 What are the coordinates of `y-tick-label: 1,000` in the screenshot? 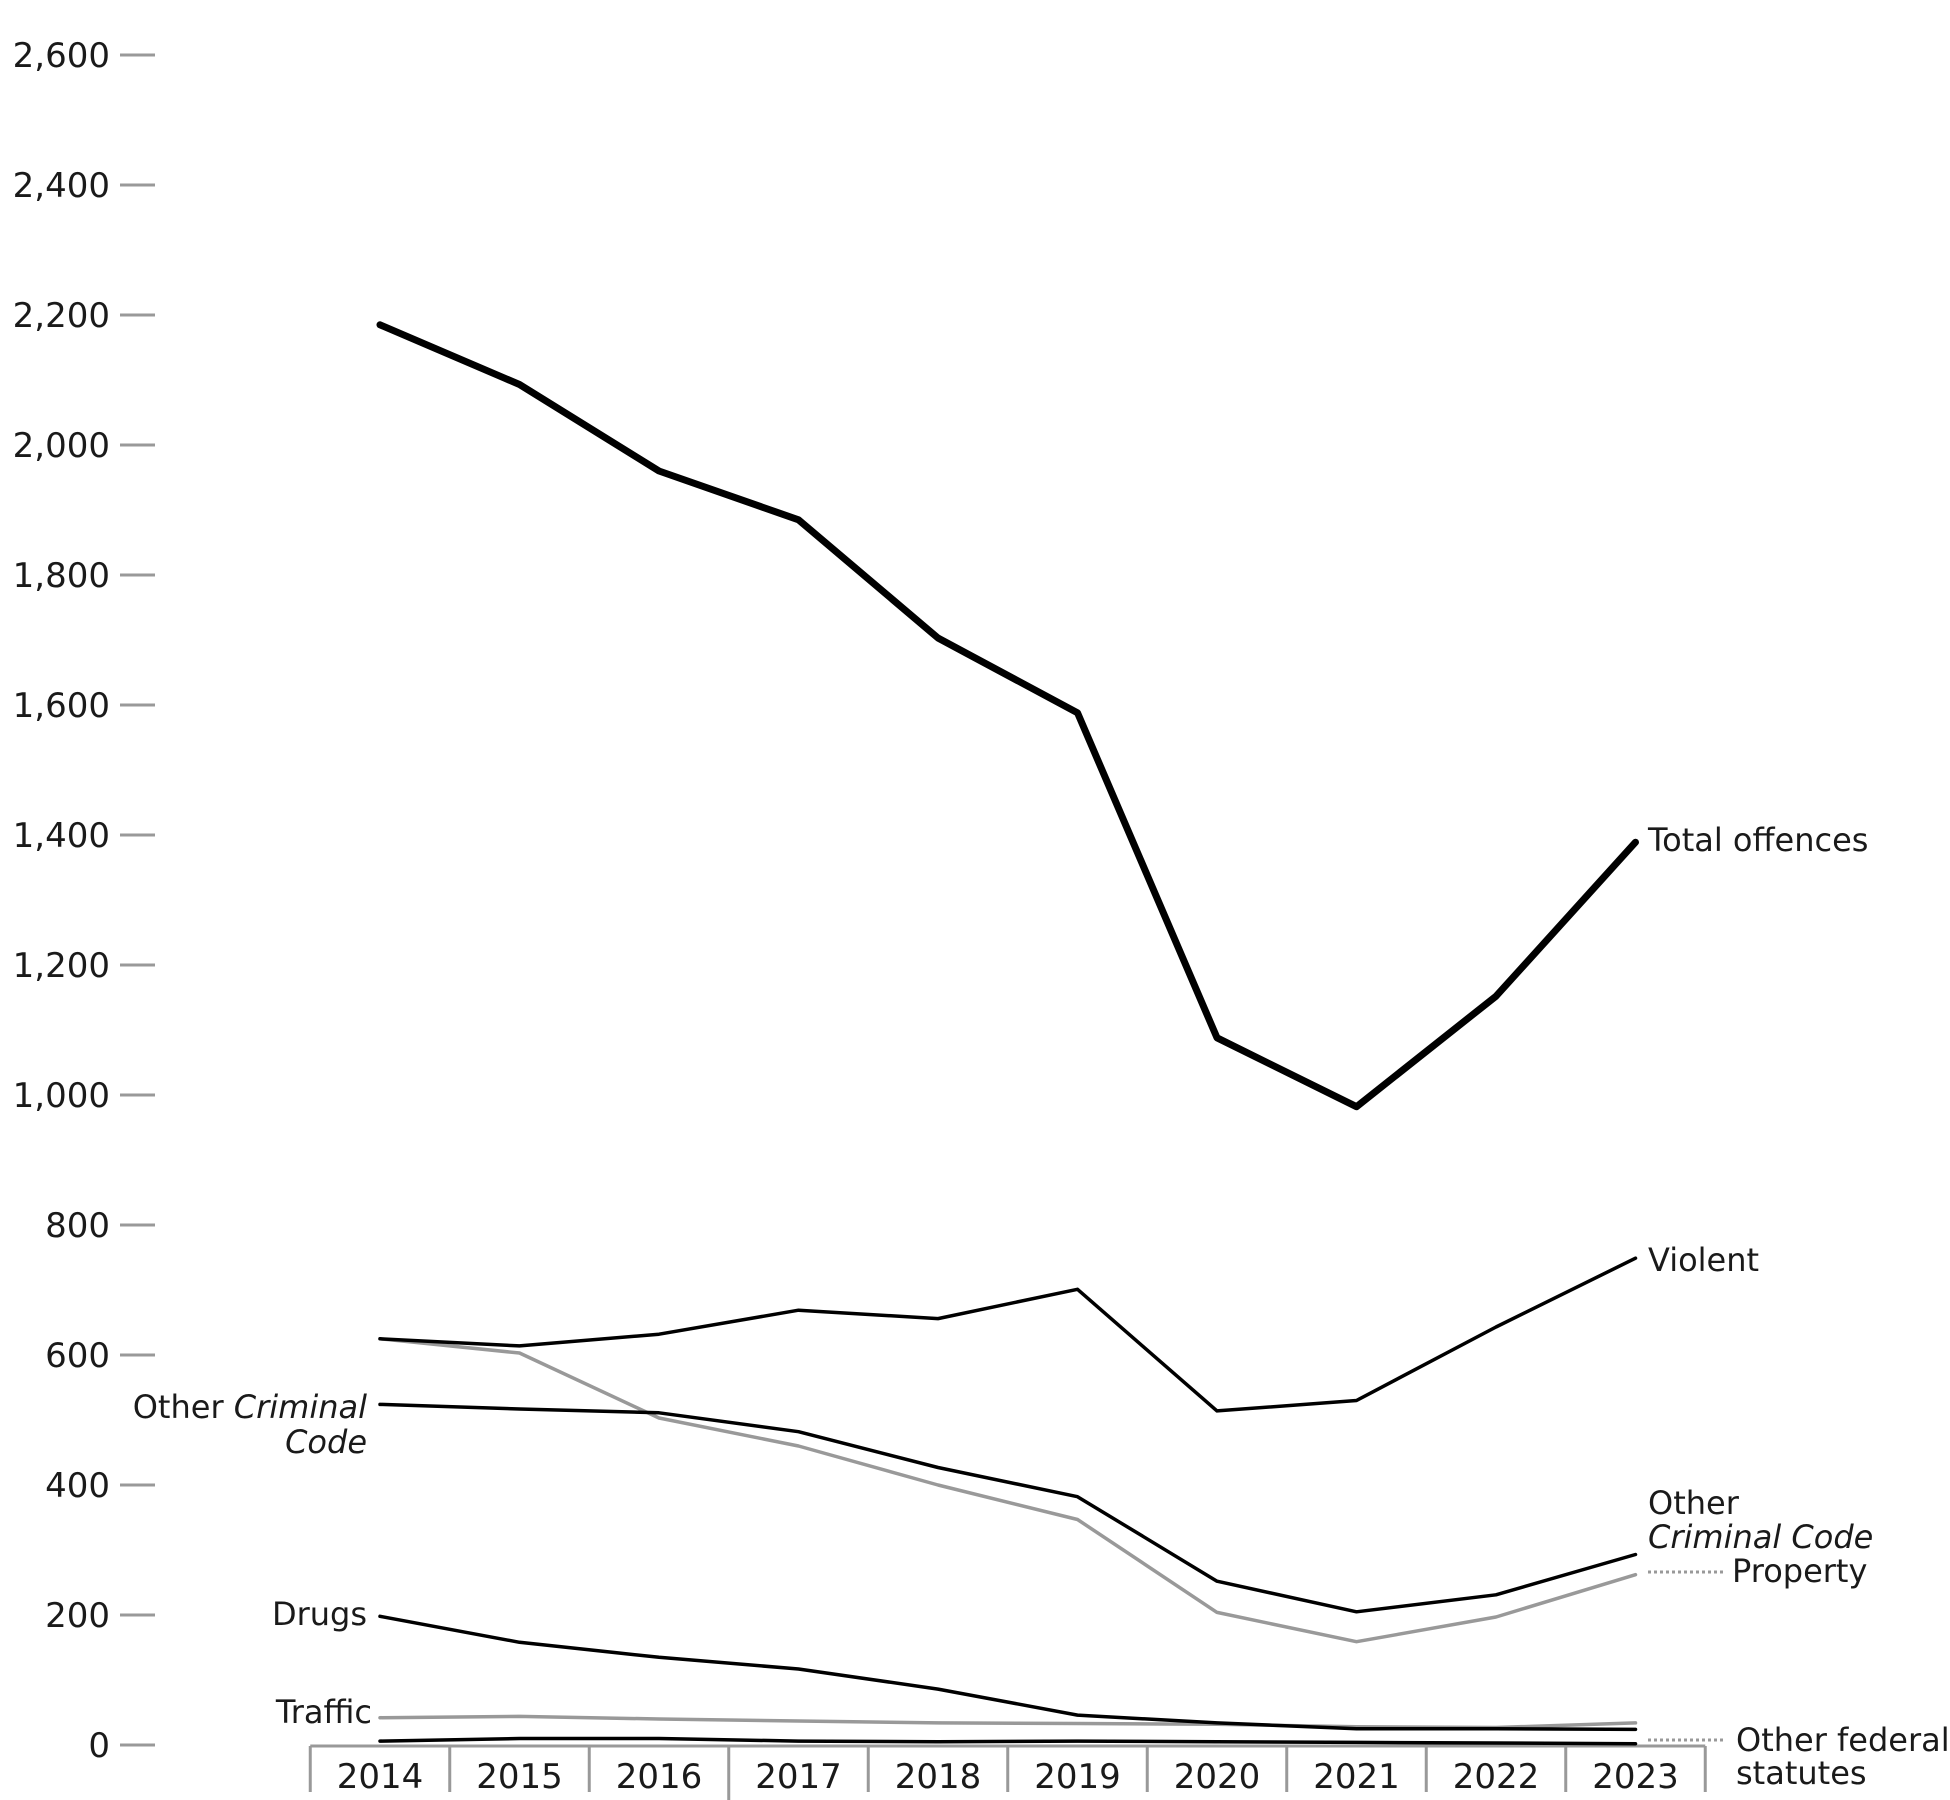 It's located at (61, 1096).